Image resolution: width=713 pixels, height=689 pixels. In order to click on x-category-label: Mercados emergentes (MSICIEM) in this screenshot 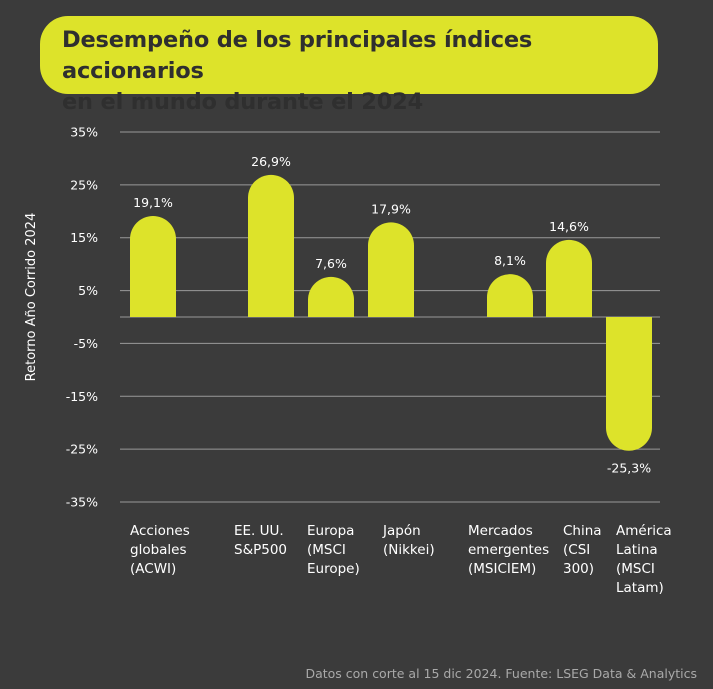, I will do `click(508, 550)`.